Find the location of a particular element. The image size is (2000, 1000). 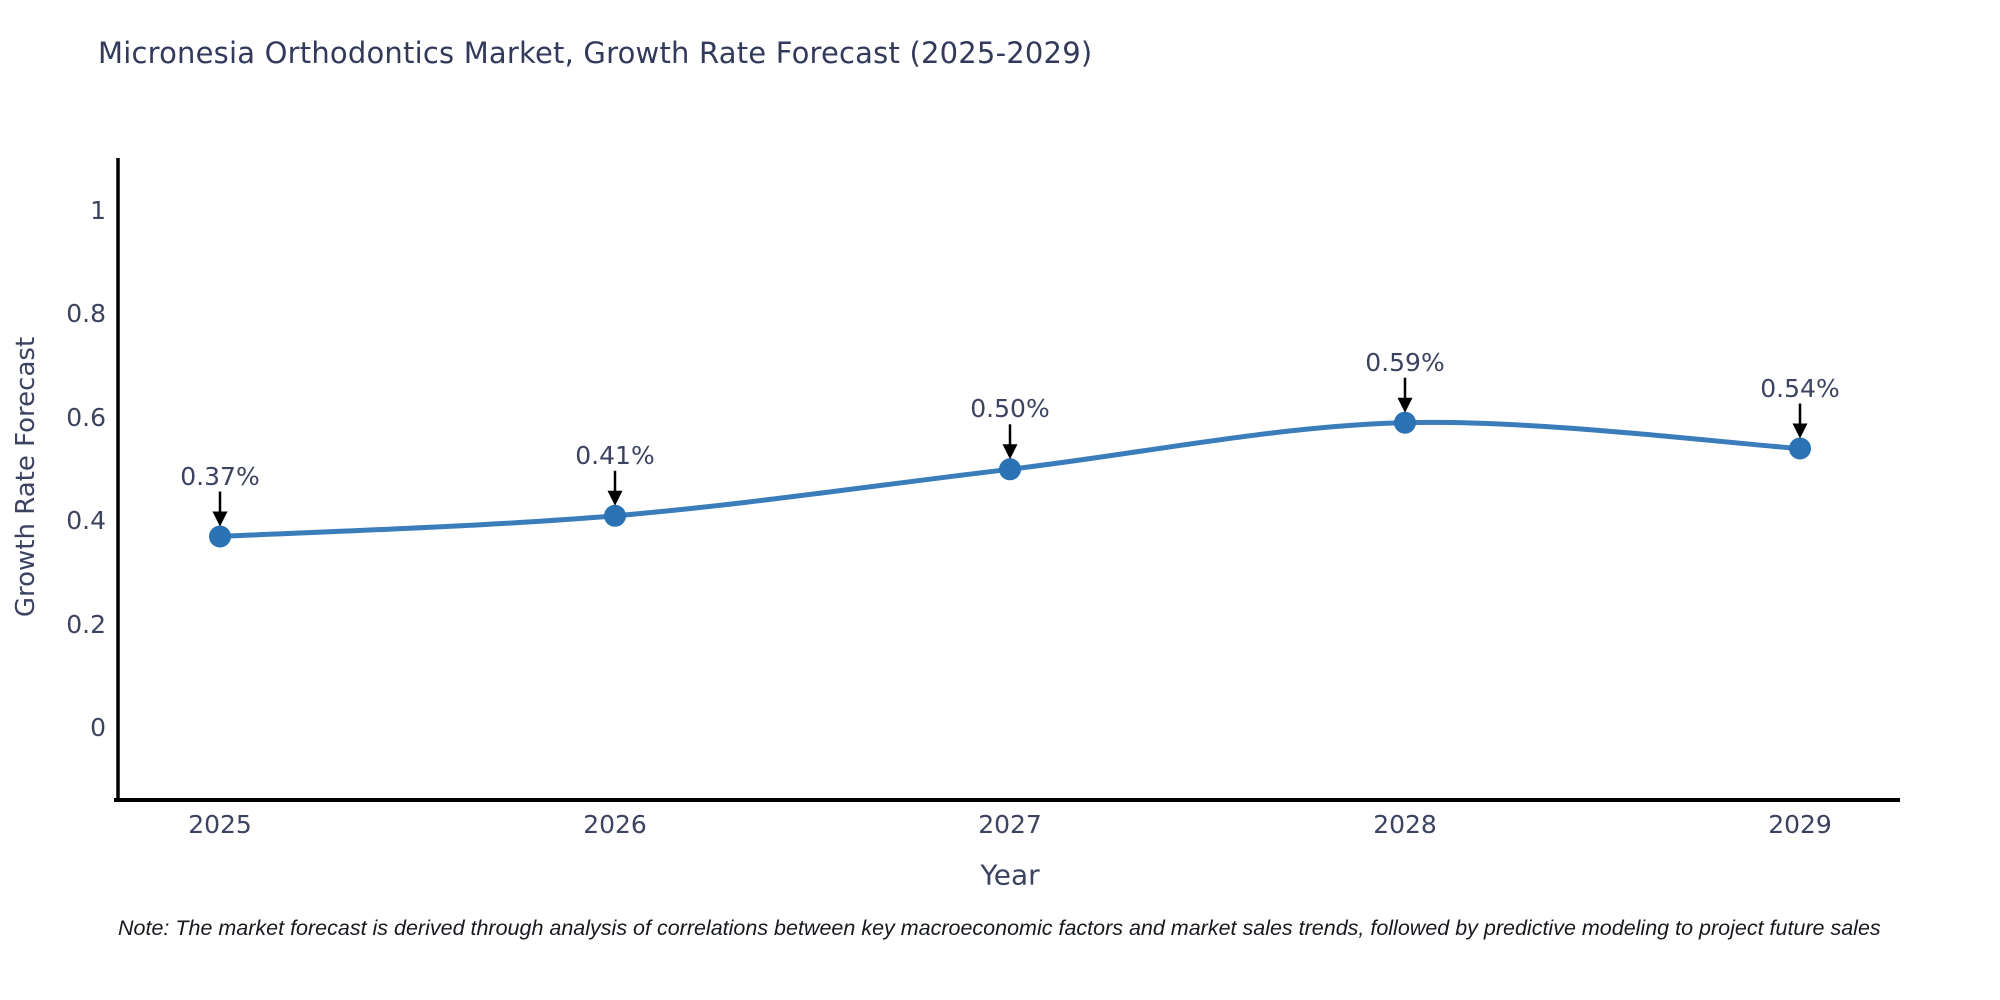

y-tick-label: 0.2 is located at coordinates (86, 624).